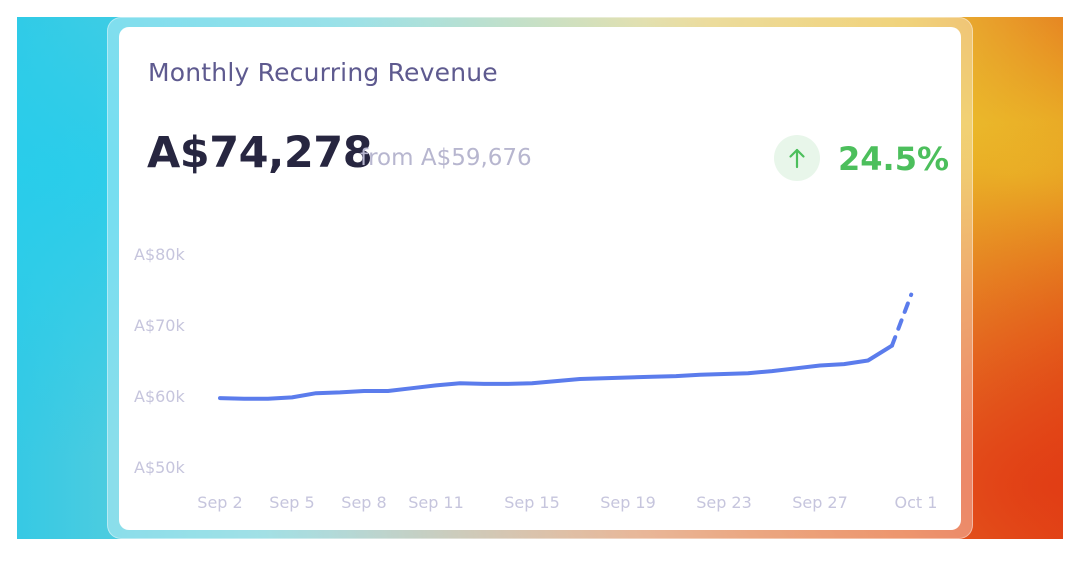  What do you see at coordinates (894, 159) in the screenshot?
I see `change-percent: 24.5%` at bounding box center [894, 159].